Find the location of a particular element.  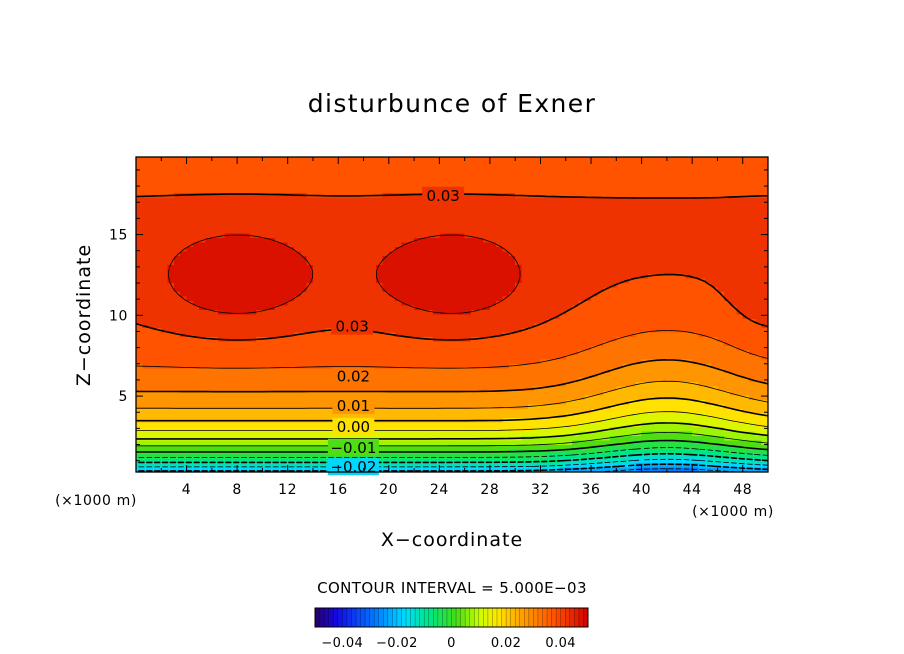

x-tick-label: 20 is located at coordinates (388, 490).